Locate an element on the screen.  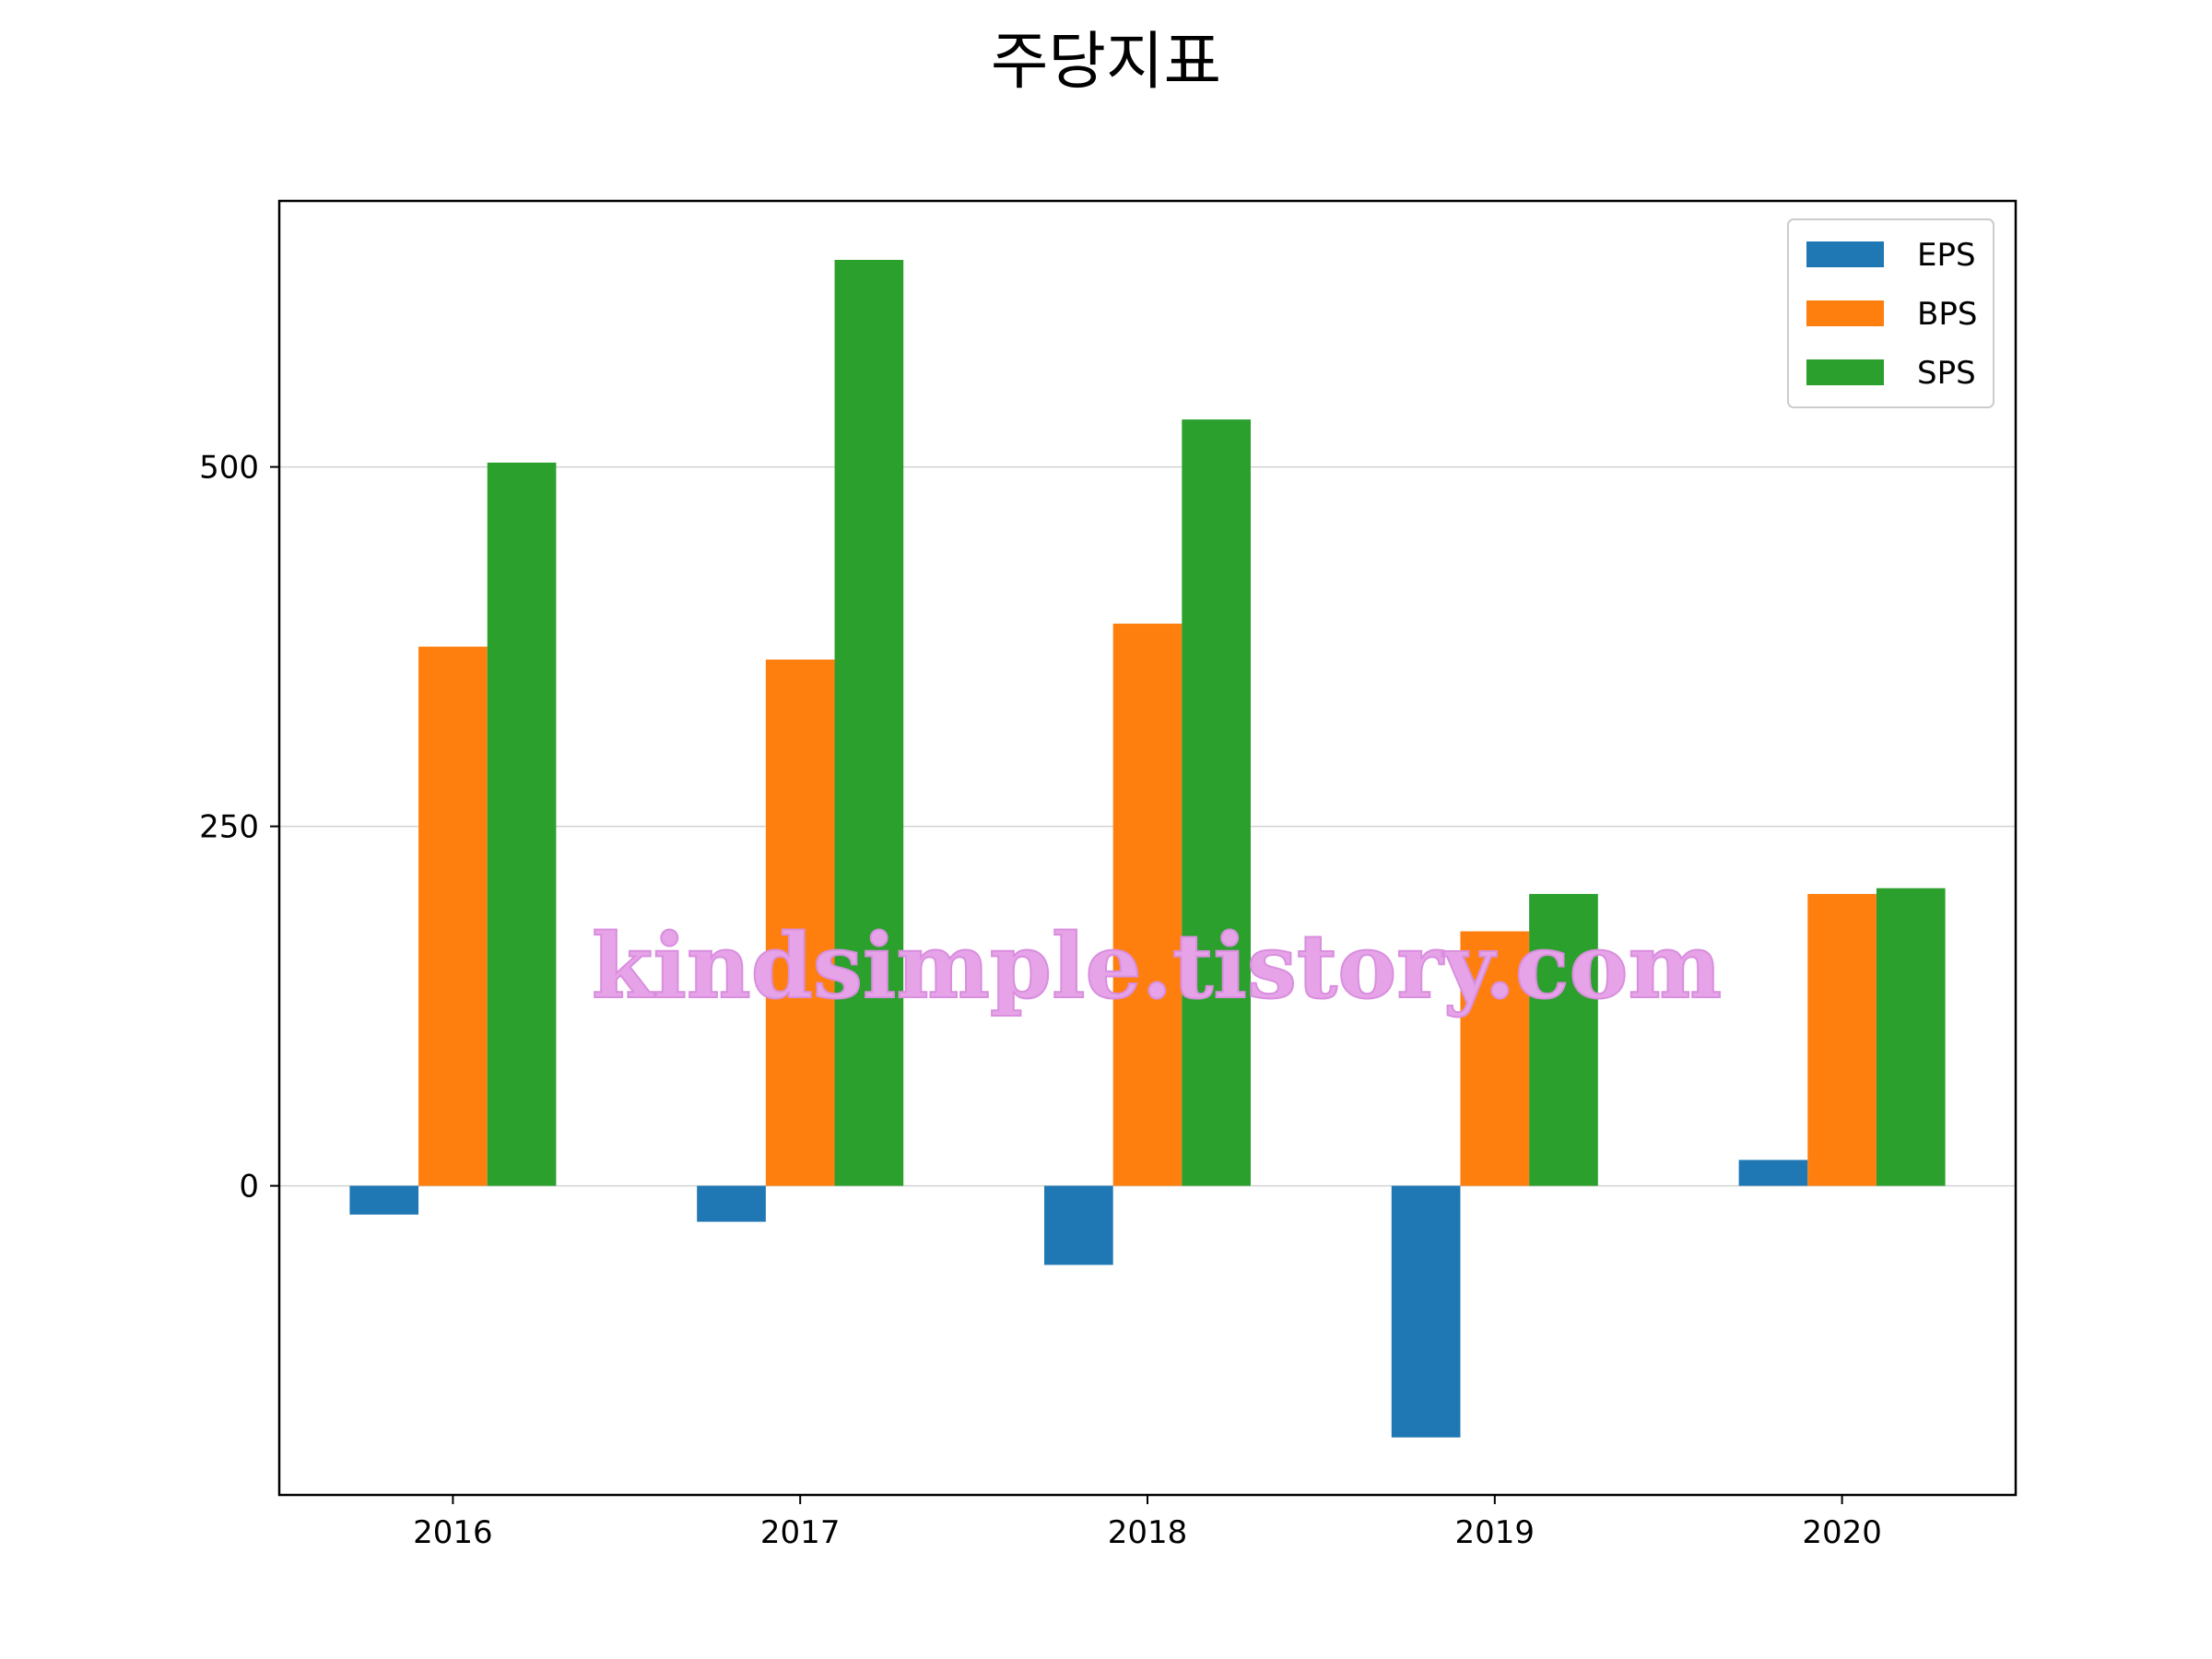
bar-eps-2018 is located at coordinates (1078, 1225).